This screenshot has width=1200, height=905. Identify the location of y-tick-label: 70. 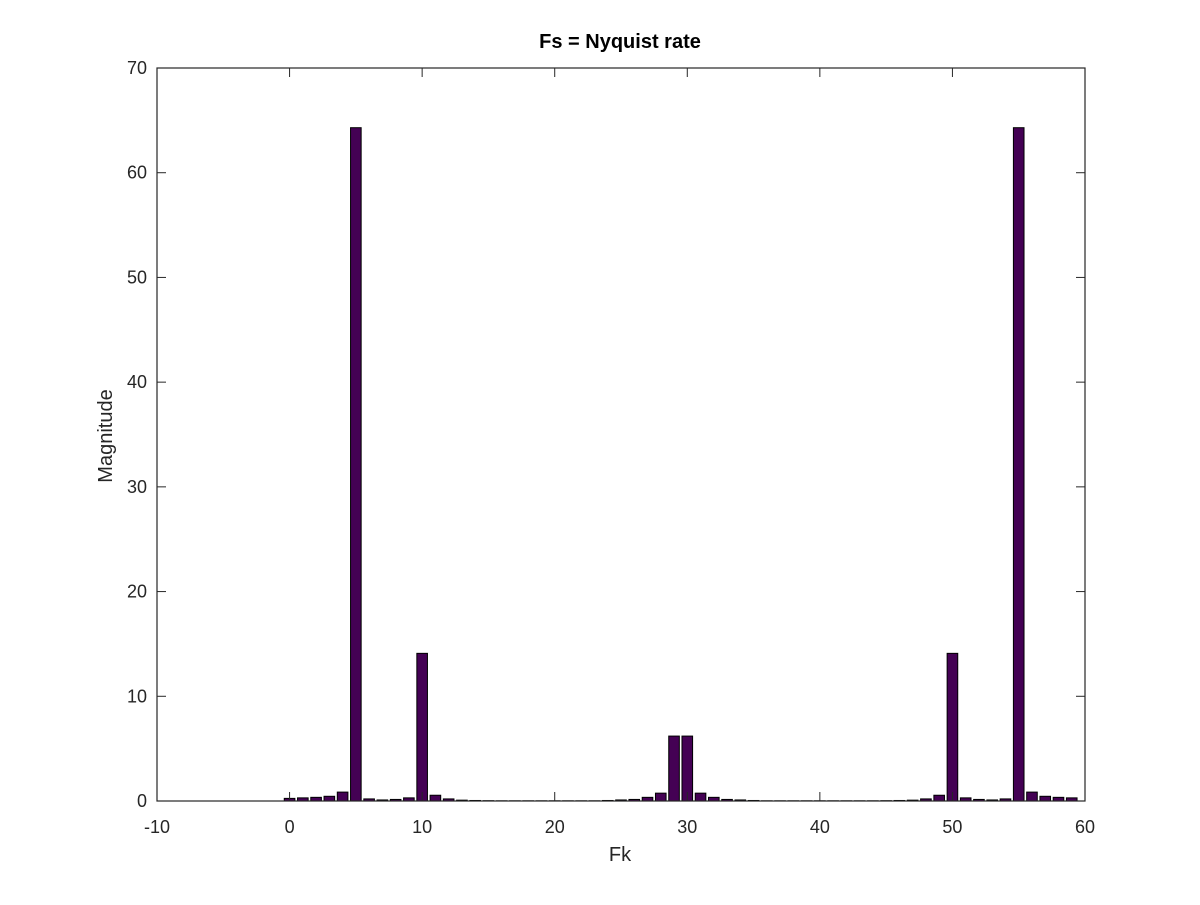
(137, 68).